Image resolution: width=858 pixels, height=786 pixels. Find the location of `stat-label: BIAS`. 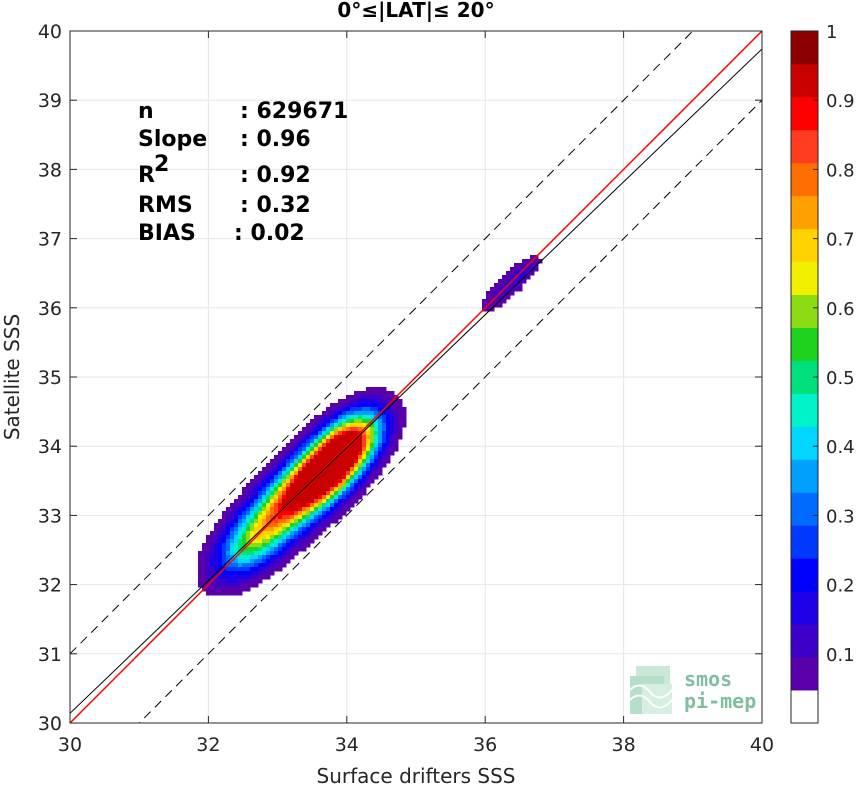

stat-label: BIAS is located at coordinates (167, 233).